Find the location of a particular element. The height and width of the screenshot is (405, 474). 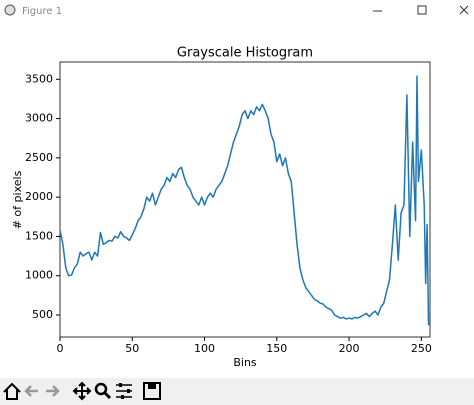

x-tick-label: 0 is located at coordinates (60, 348).